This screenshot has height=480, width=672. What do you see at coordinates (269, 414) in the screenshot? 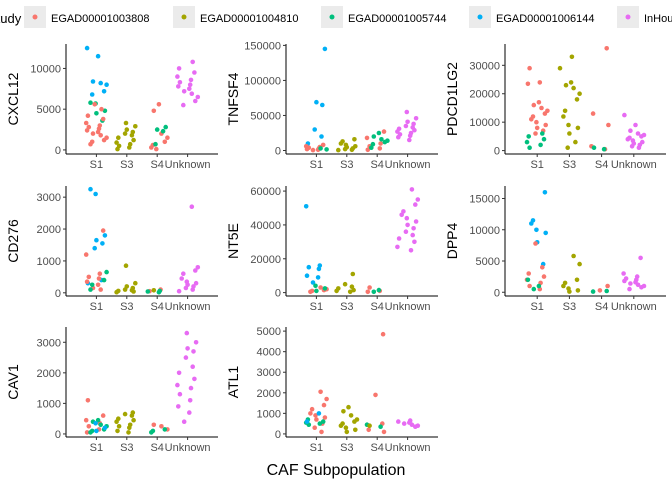
I see `y-tick-label: 1000` at bounding box center [269, 414].